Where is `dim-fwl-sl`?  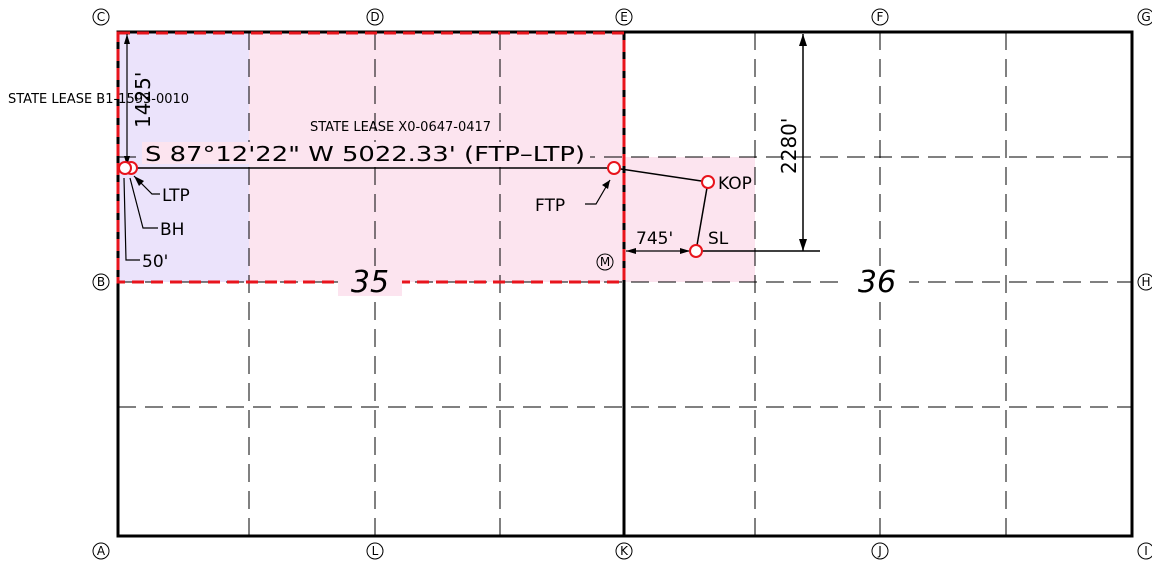 dim-fwl-sl is located at coordinates (658, 251).